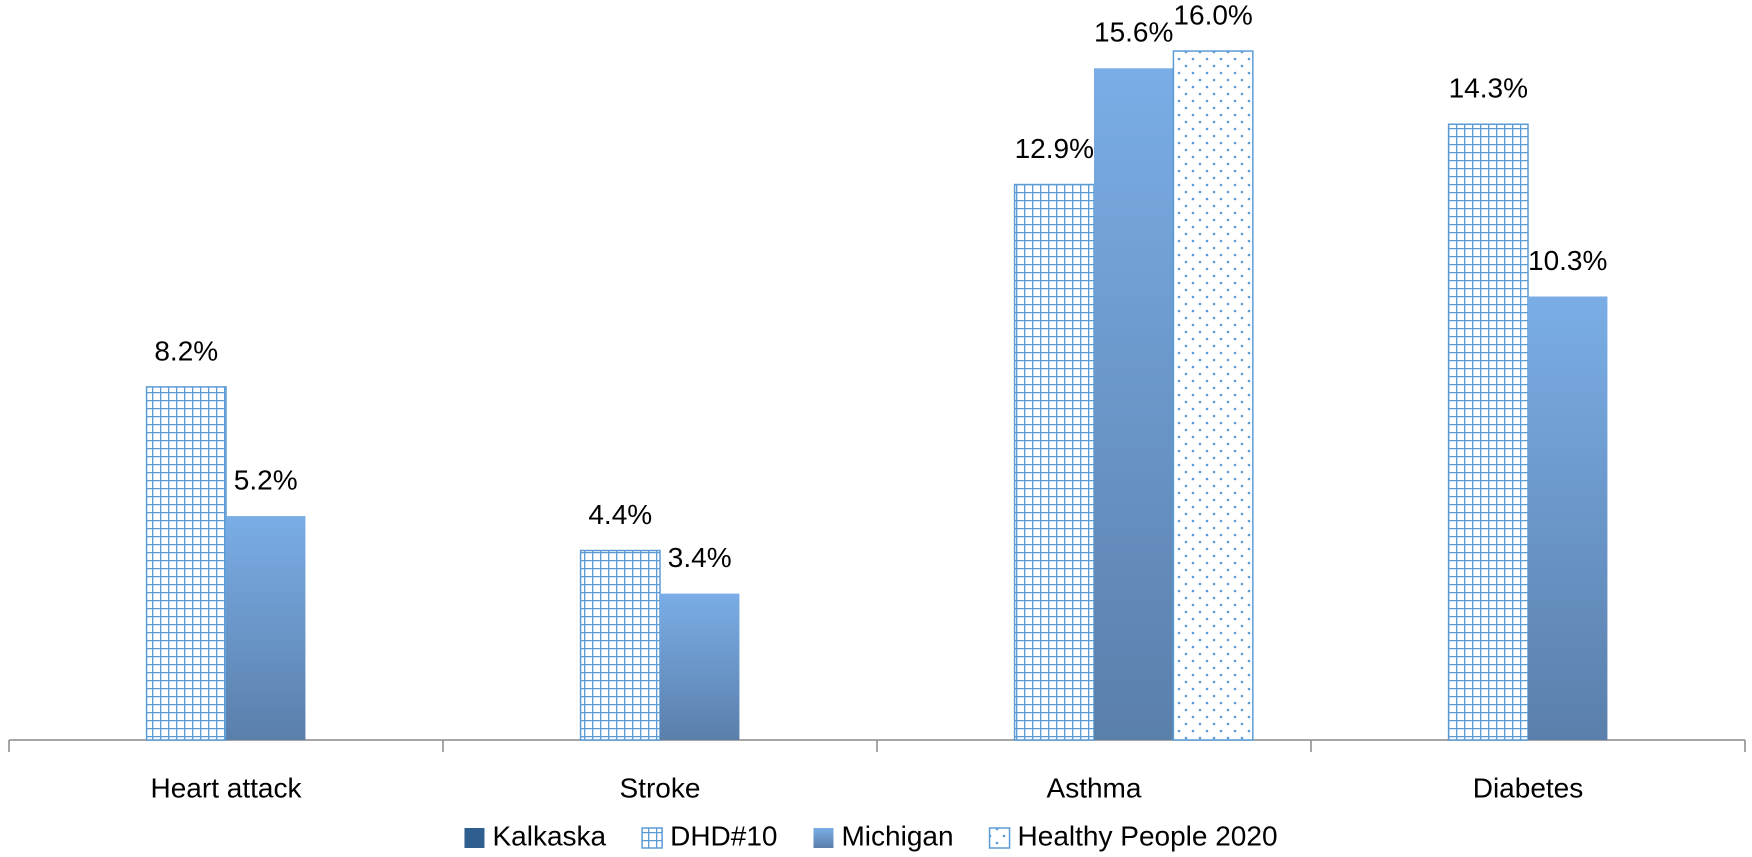 The image size is (1752, 857). What do you see at coordinates (1094, 787) in the screenshot?
I see `x-tick-label: Asthma` at bounding box center [1094, 787].